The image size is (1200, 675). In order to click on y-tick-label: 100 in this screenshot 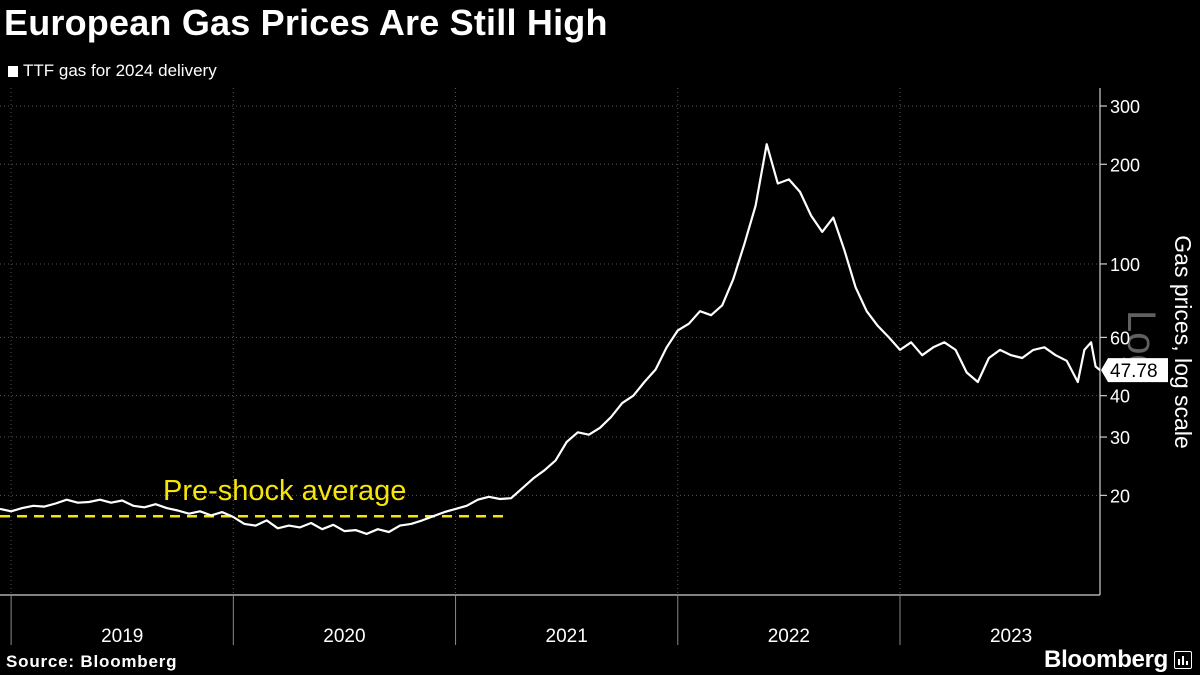, I will do `click(1125, 265)`.